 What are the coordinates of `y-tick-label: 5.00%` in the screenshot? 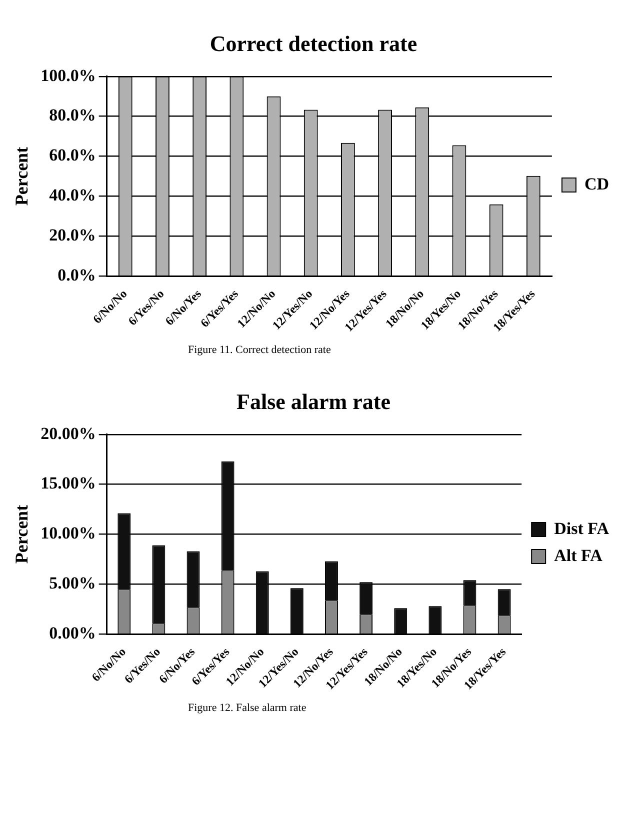 It's located at (72, 583).